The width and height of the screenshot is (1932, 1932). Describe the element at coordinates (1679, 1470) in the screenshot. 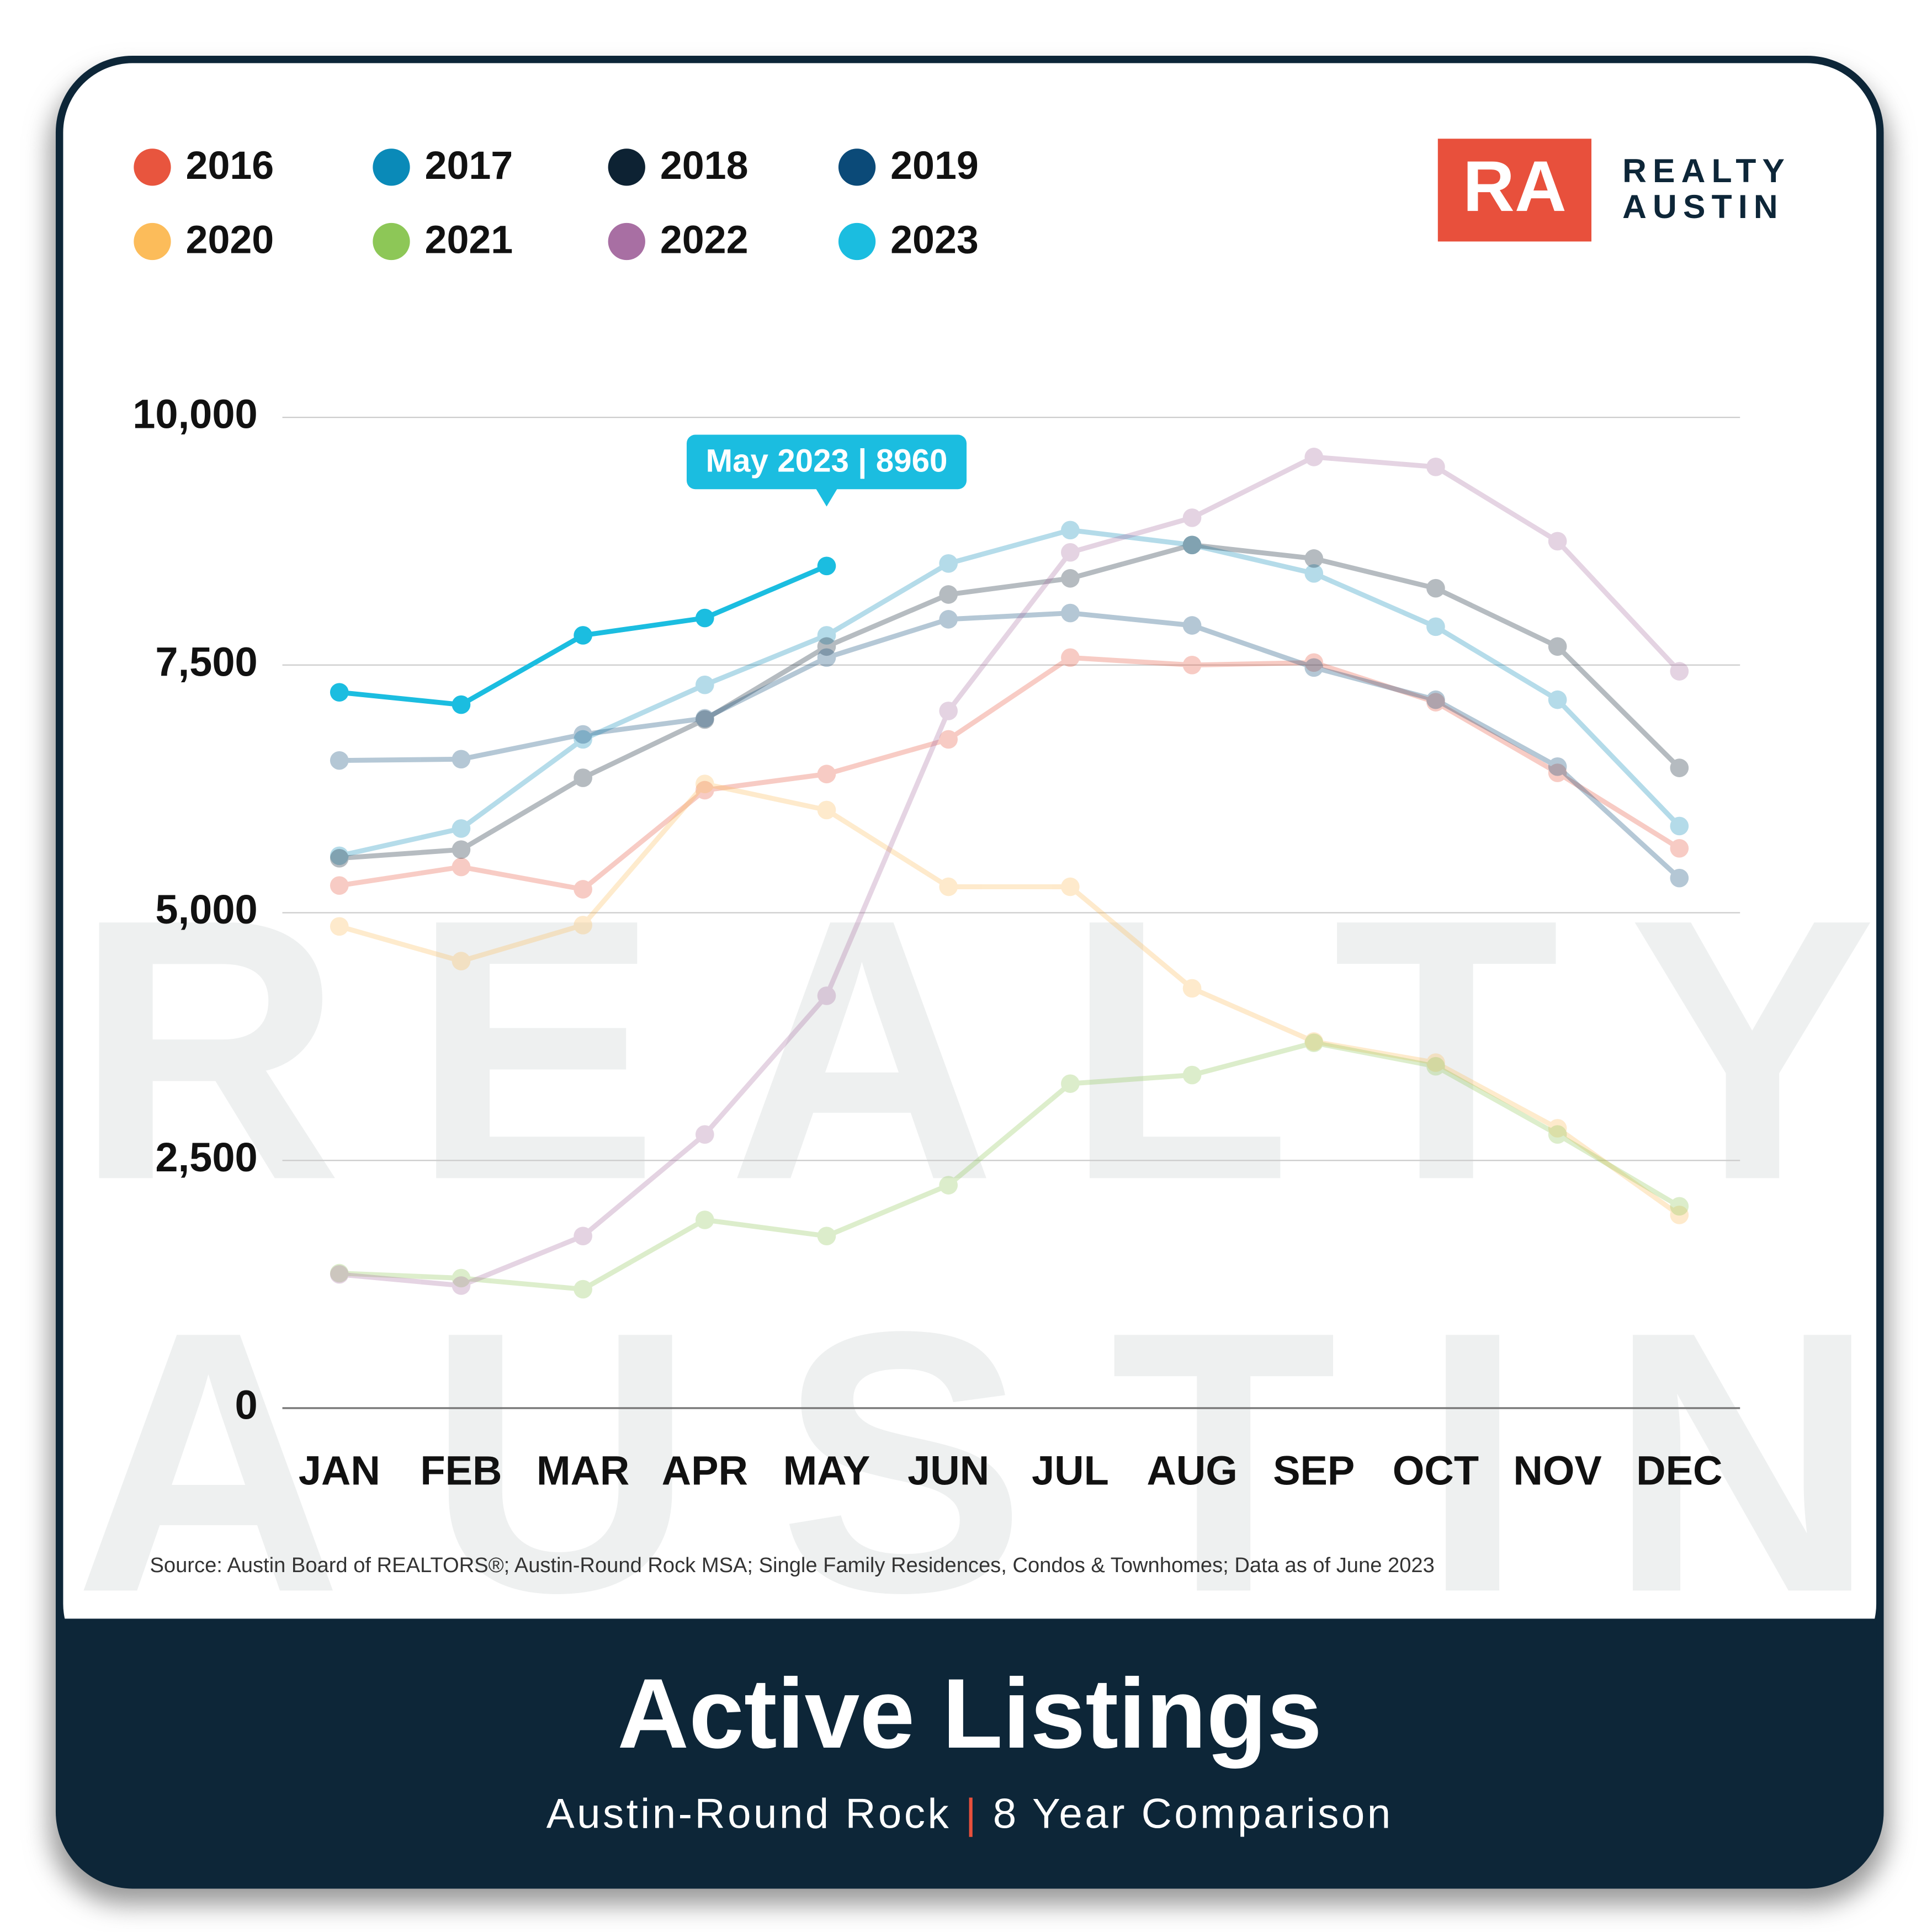

I see `x-tick-label: DEC` at that location.